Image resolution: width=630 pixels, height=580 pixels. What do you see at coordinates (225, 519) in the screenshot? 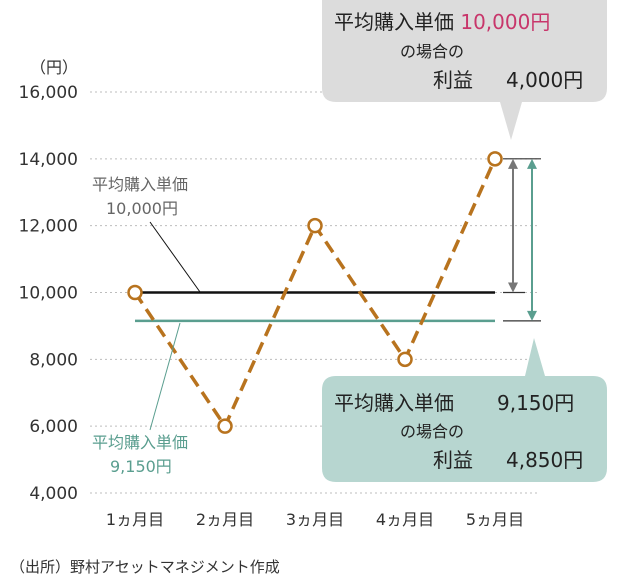
I see `x-tick-label: 2ヵ月目` at bounding box center [225, 519].